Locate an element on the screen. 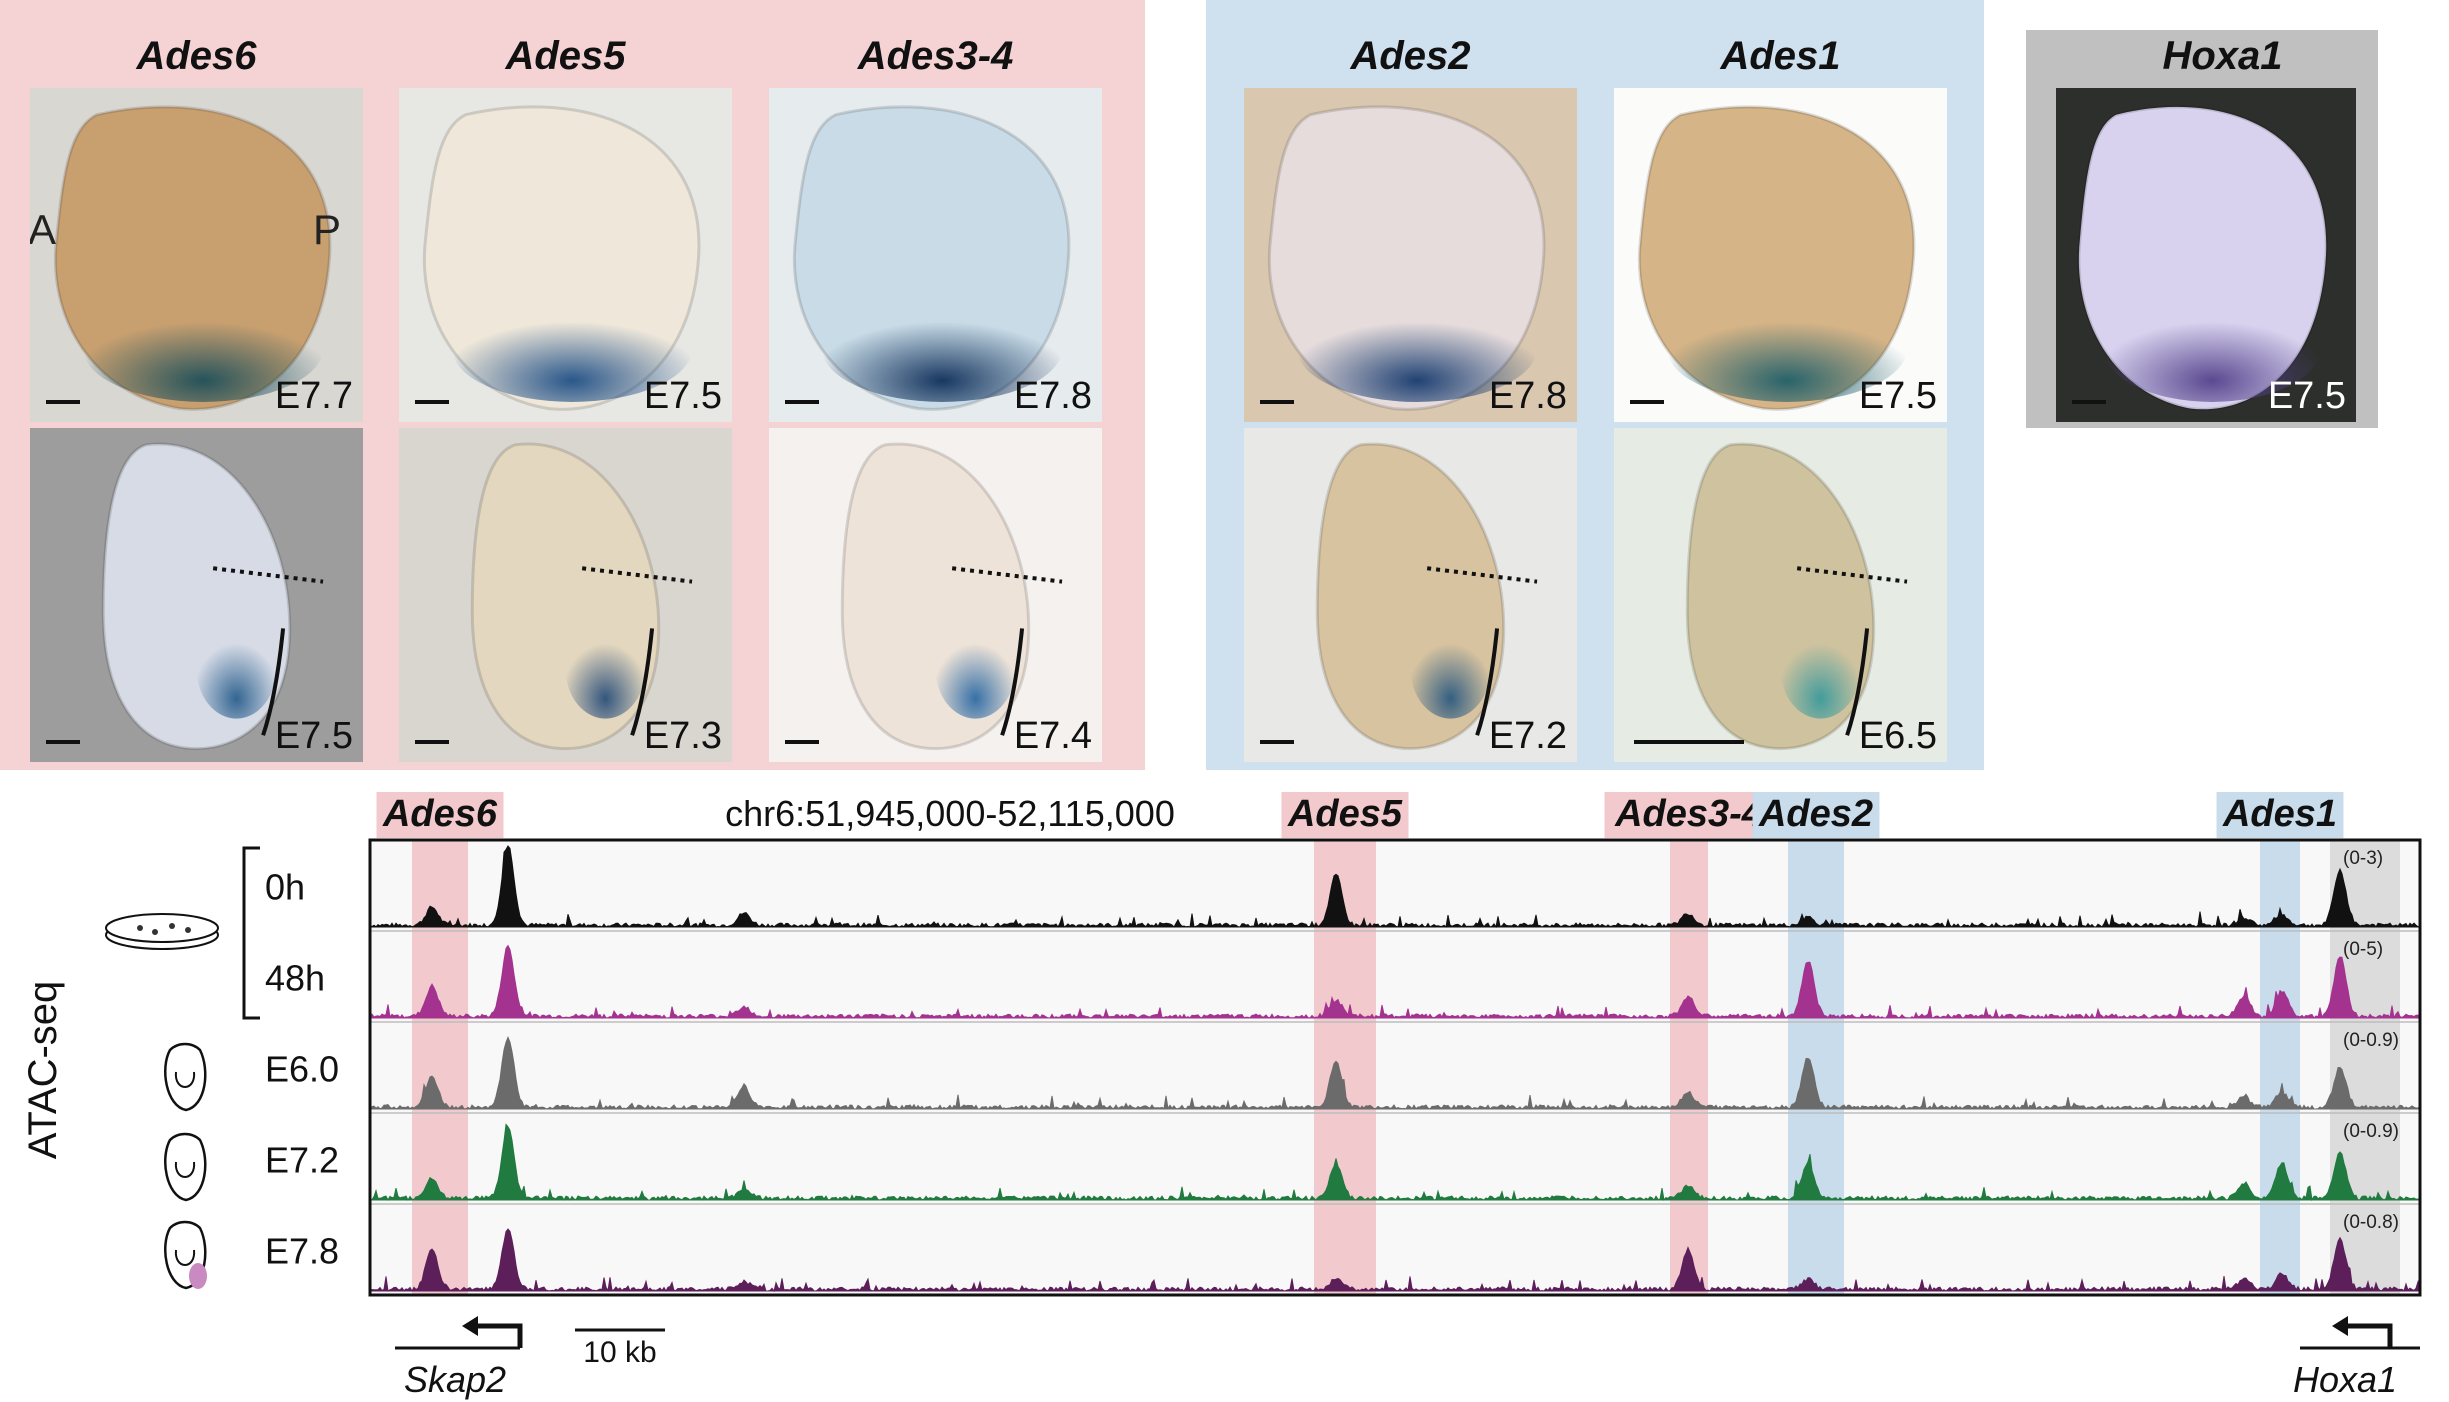 Image resolution: width=2449 pixels, height=1402 pixels. gene-label-right: Hoxa1 is located at coordinates (2345, 1379).